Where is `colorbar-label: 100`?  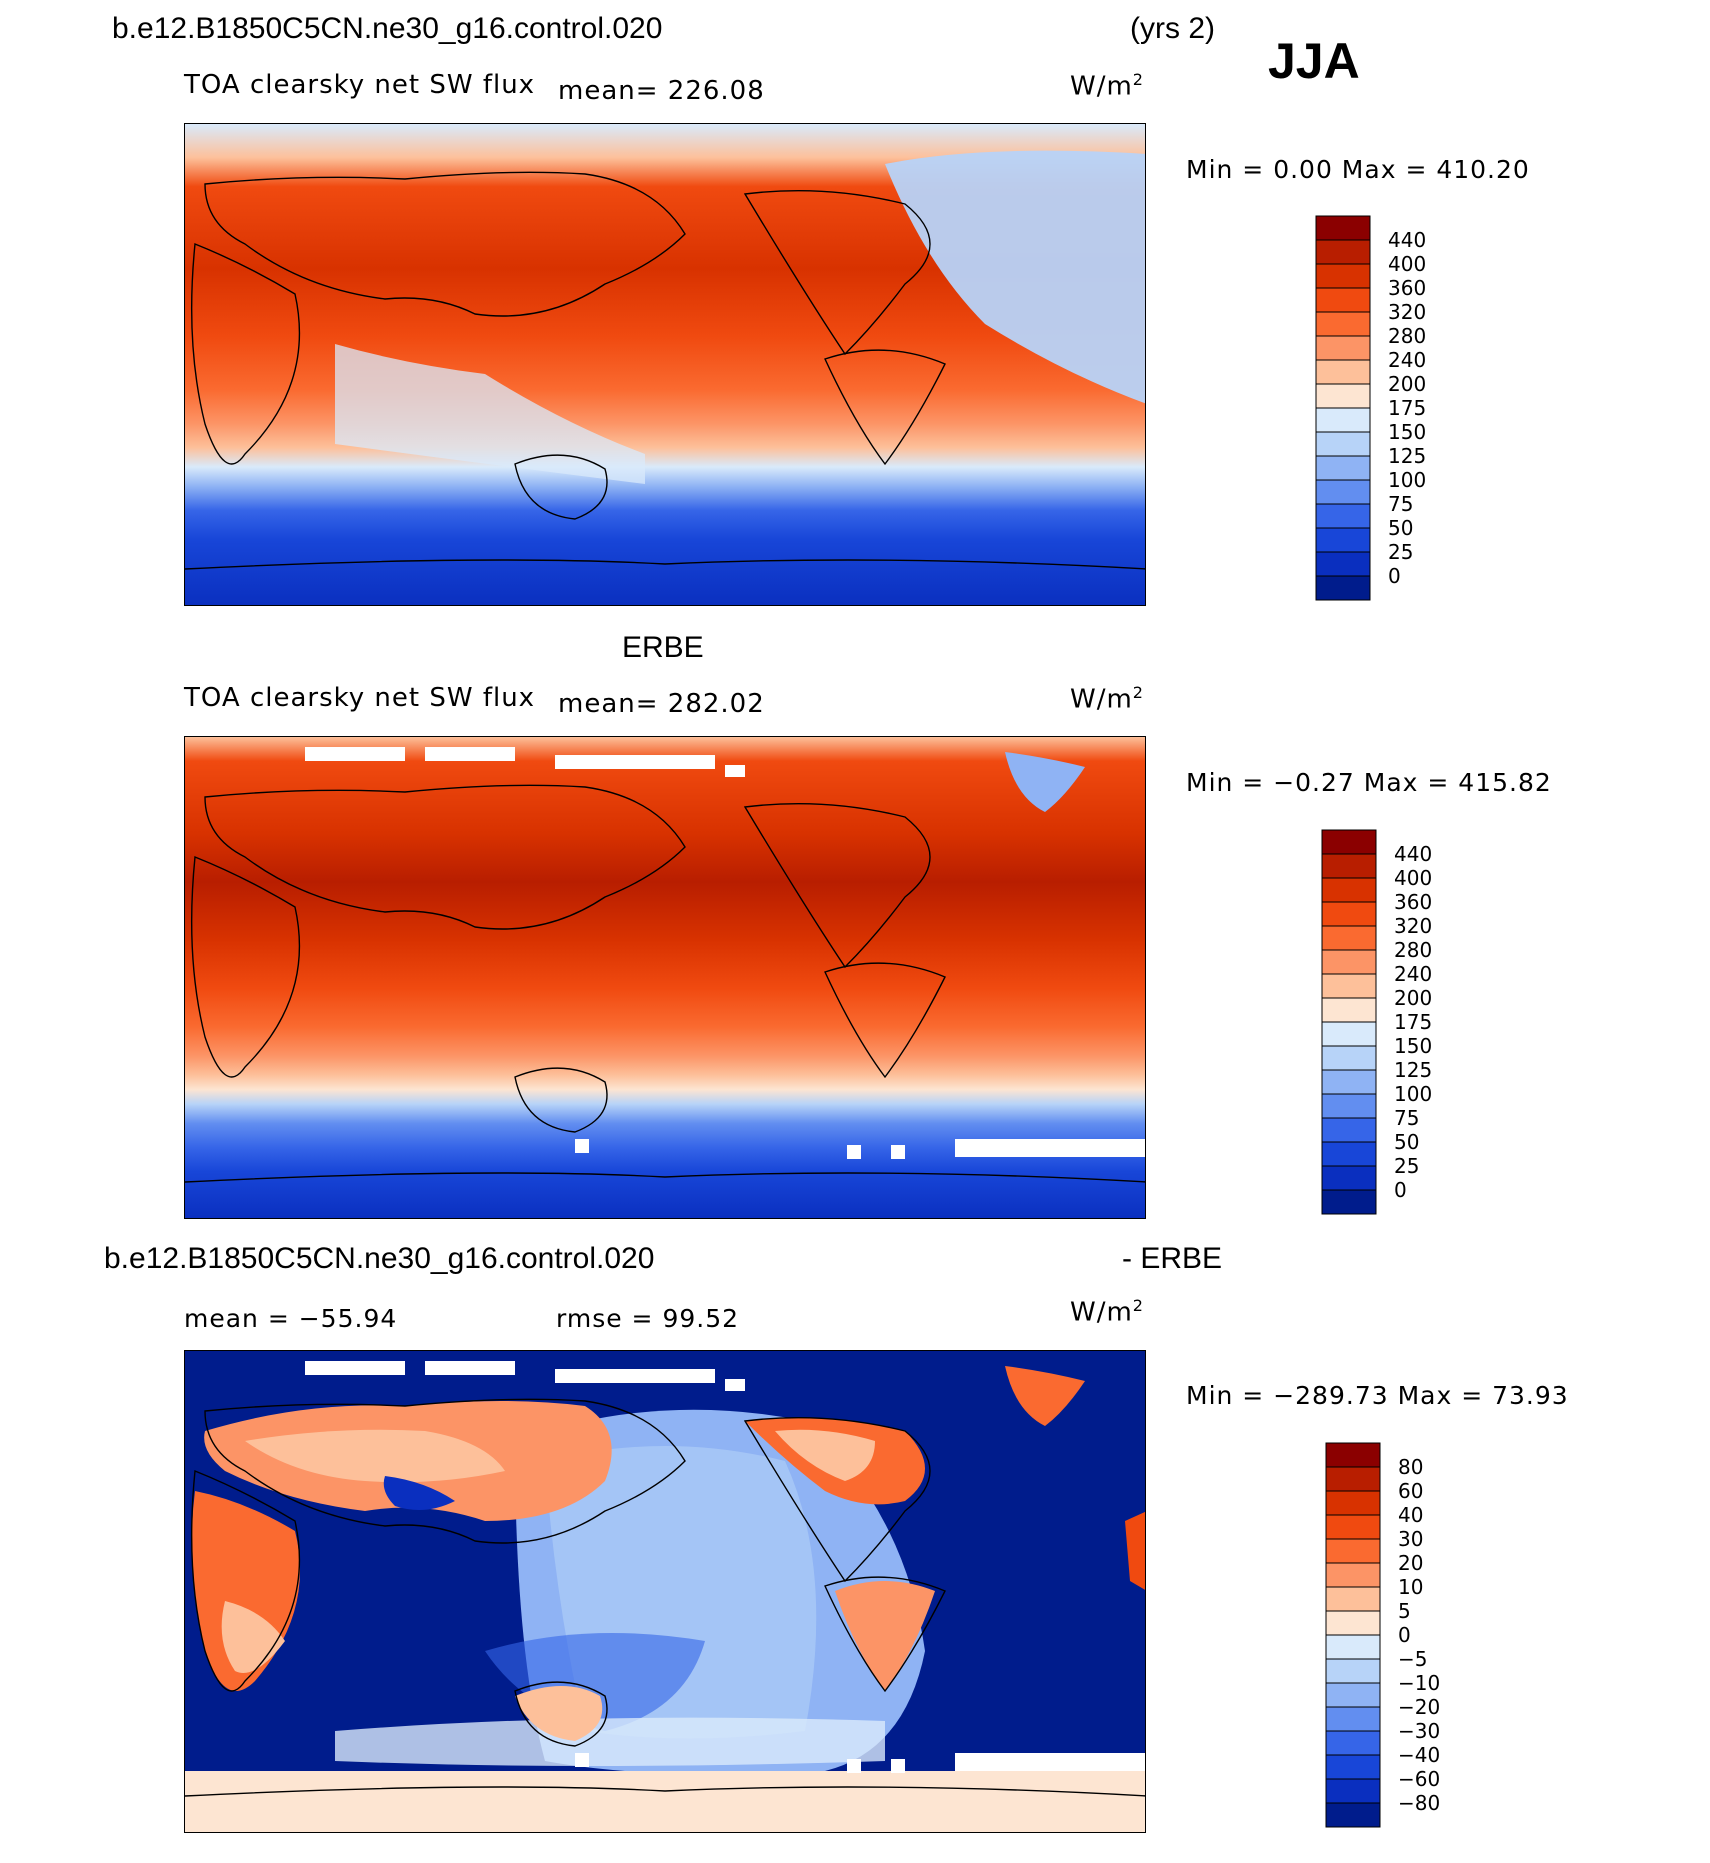
colorbar-label: 100 is located at coordinates (1413, 1094).